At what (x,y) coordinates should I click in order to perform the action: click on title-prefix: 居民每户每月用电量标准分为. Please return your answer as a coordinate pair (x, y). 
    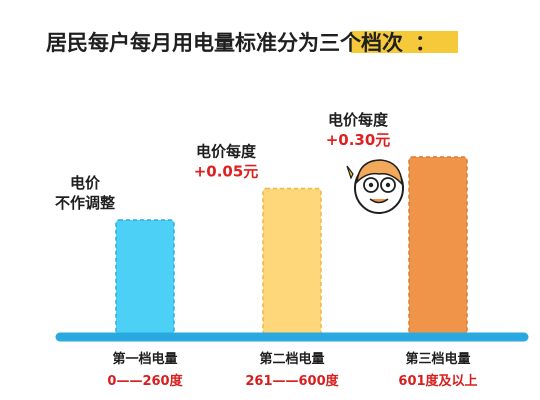
    Looking at the image, I should click on (182, 43).